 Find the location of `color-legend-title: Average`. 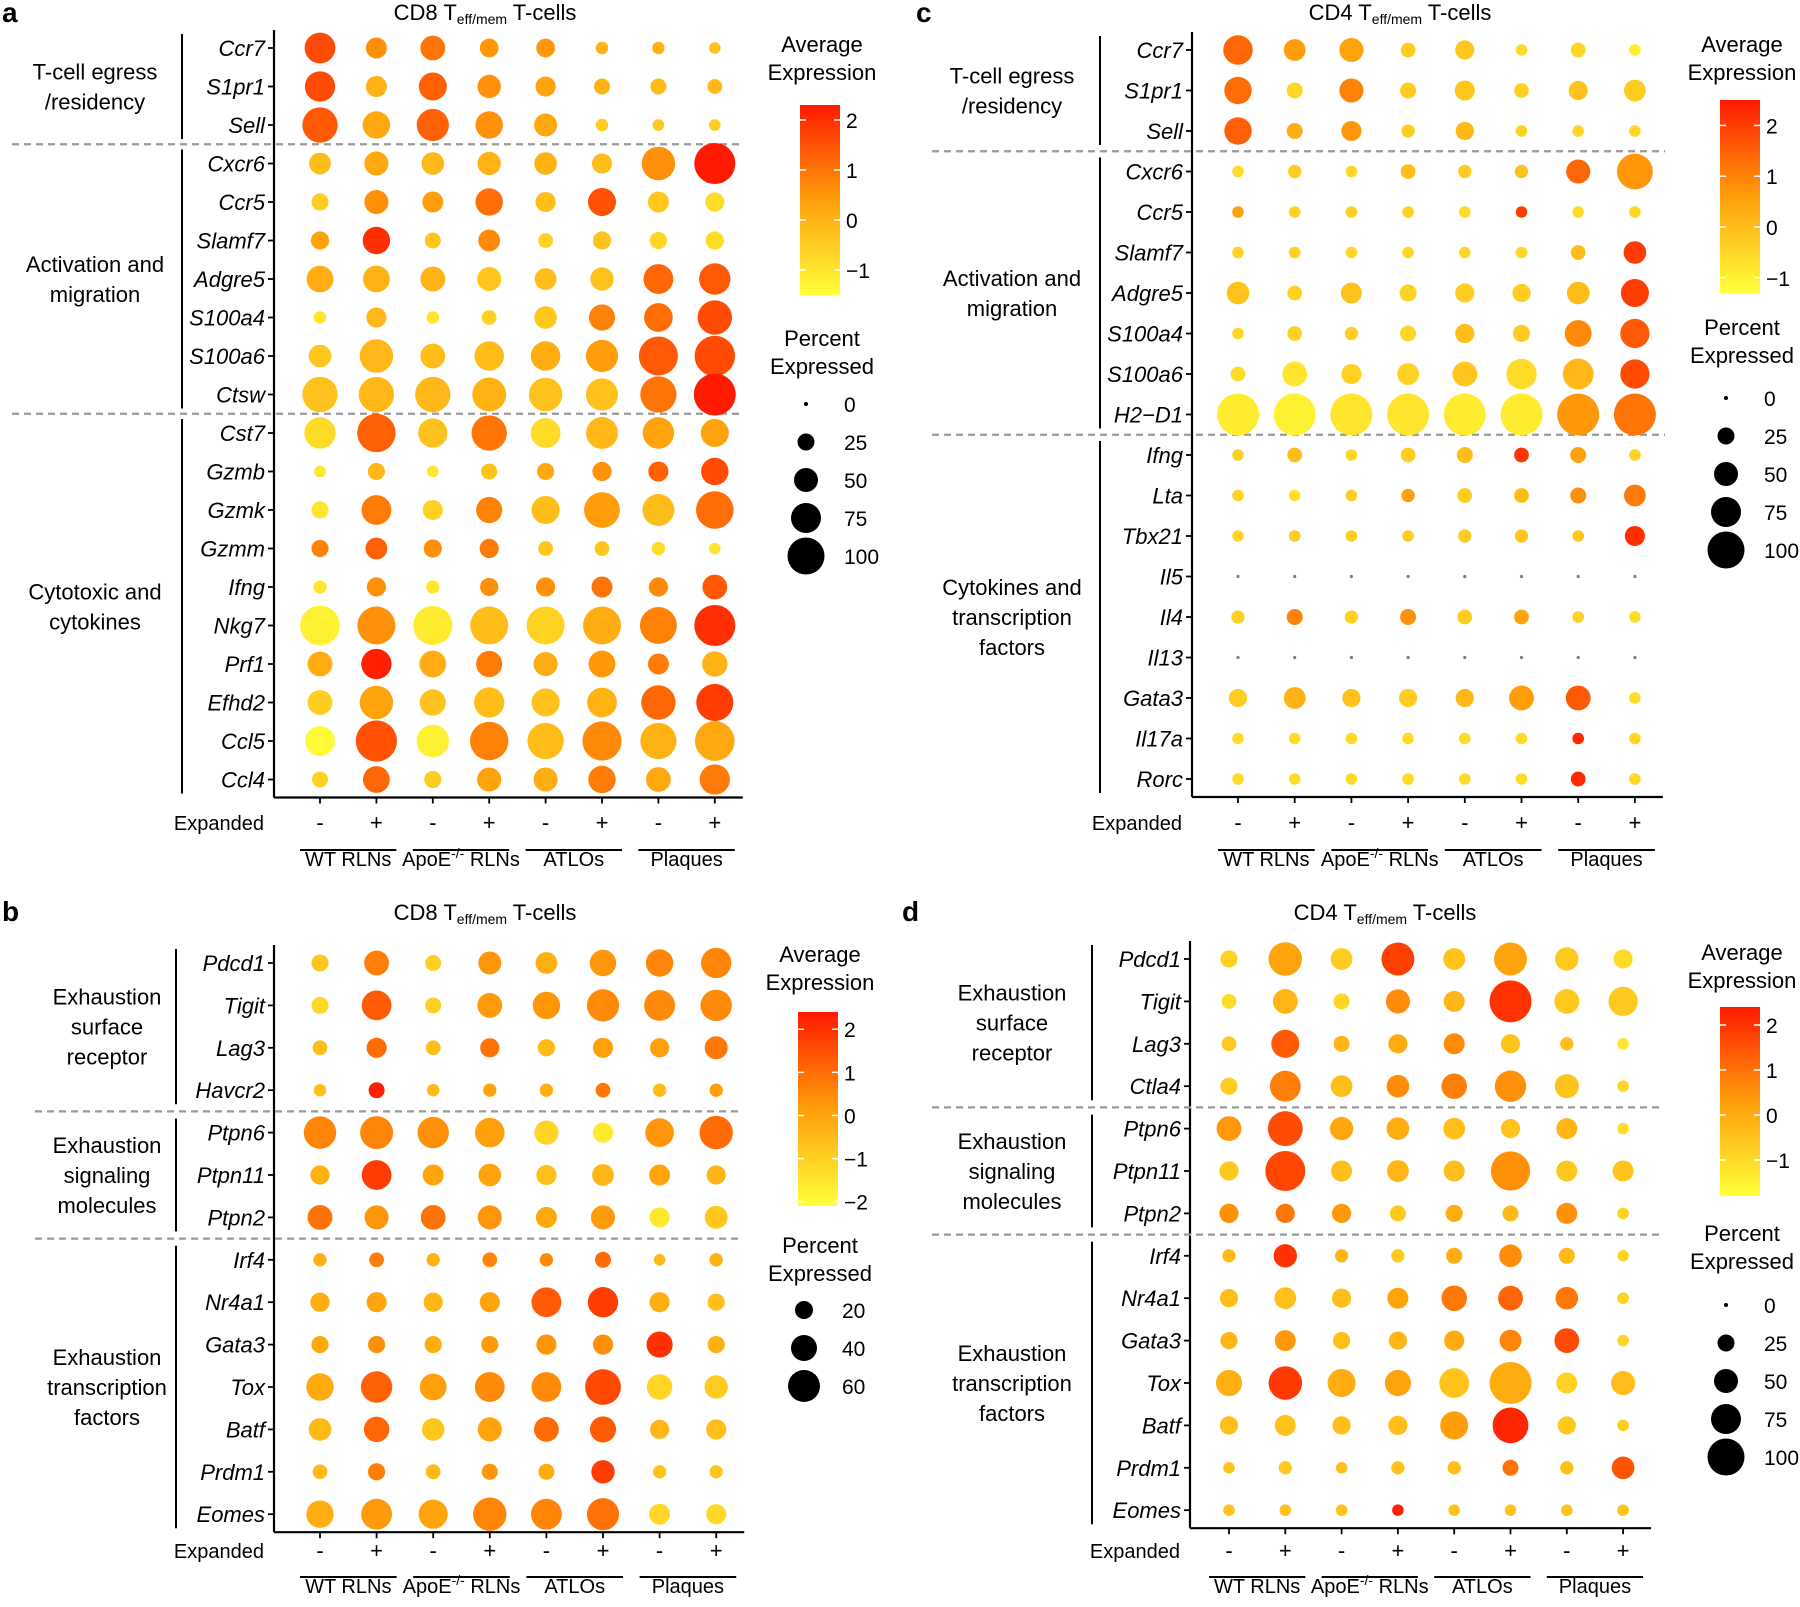

color-legend-title: Average is located at coordinates (1742, 952).